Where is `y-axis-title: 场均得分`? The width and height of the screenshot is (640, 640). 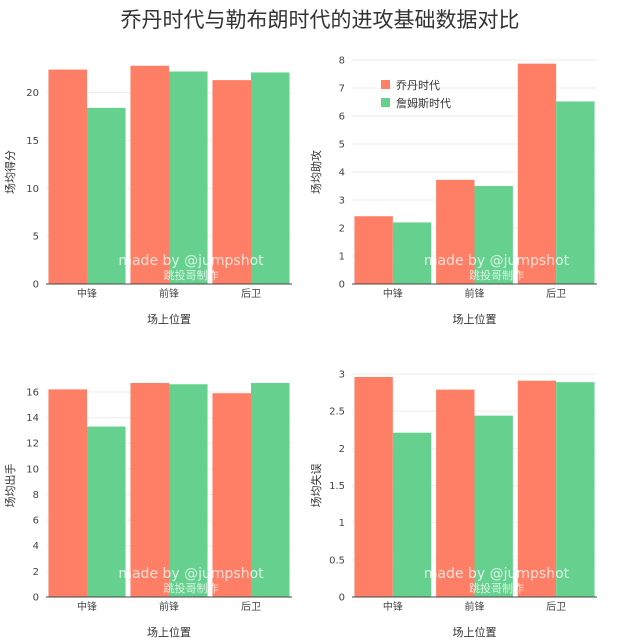 y-axis-title: 场均得分 is located at coordinates (10, 172).